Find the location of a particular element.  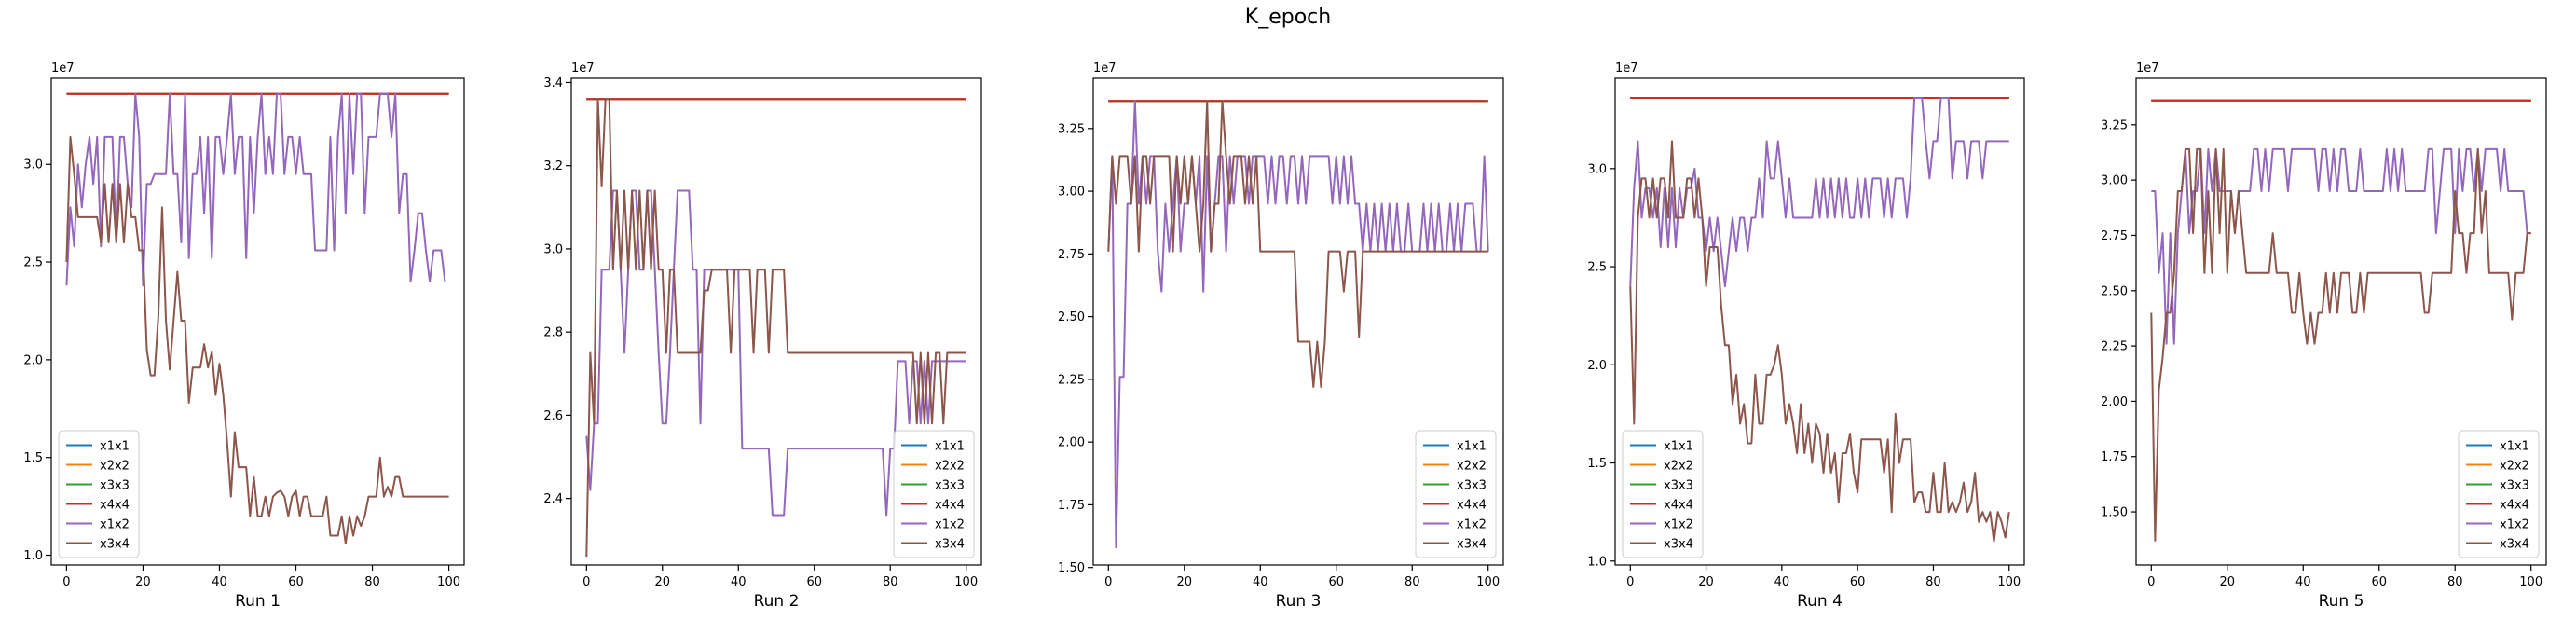

y-tick-label: 2.50 is located at coordinates (2114, 291).